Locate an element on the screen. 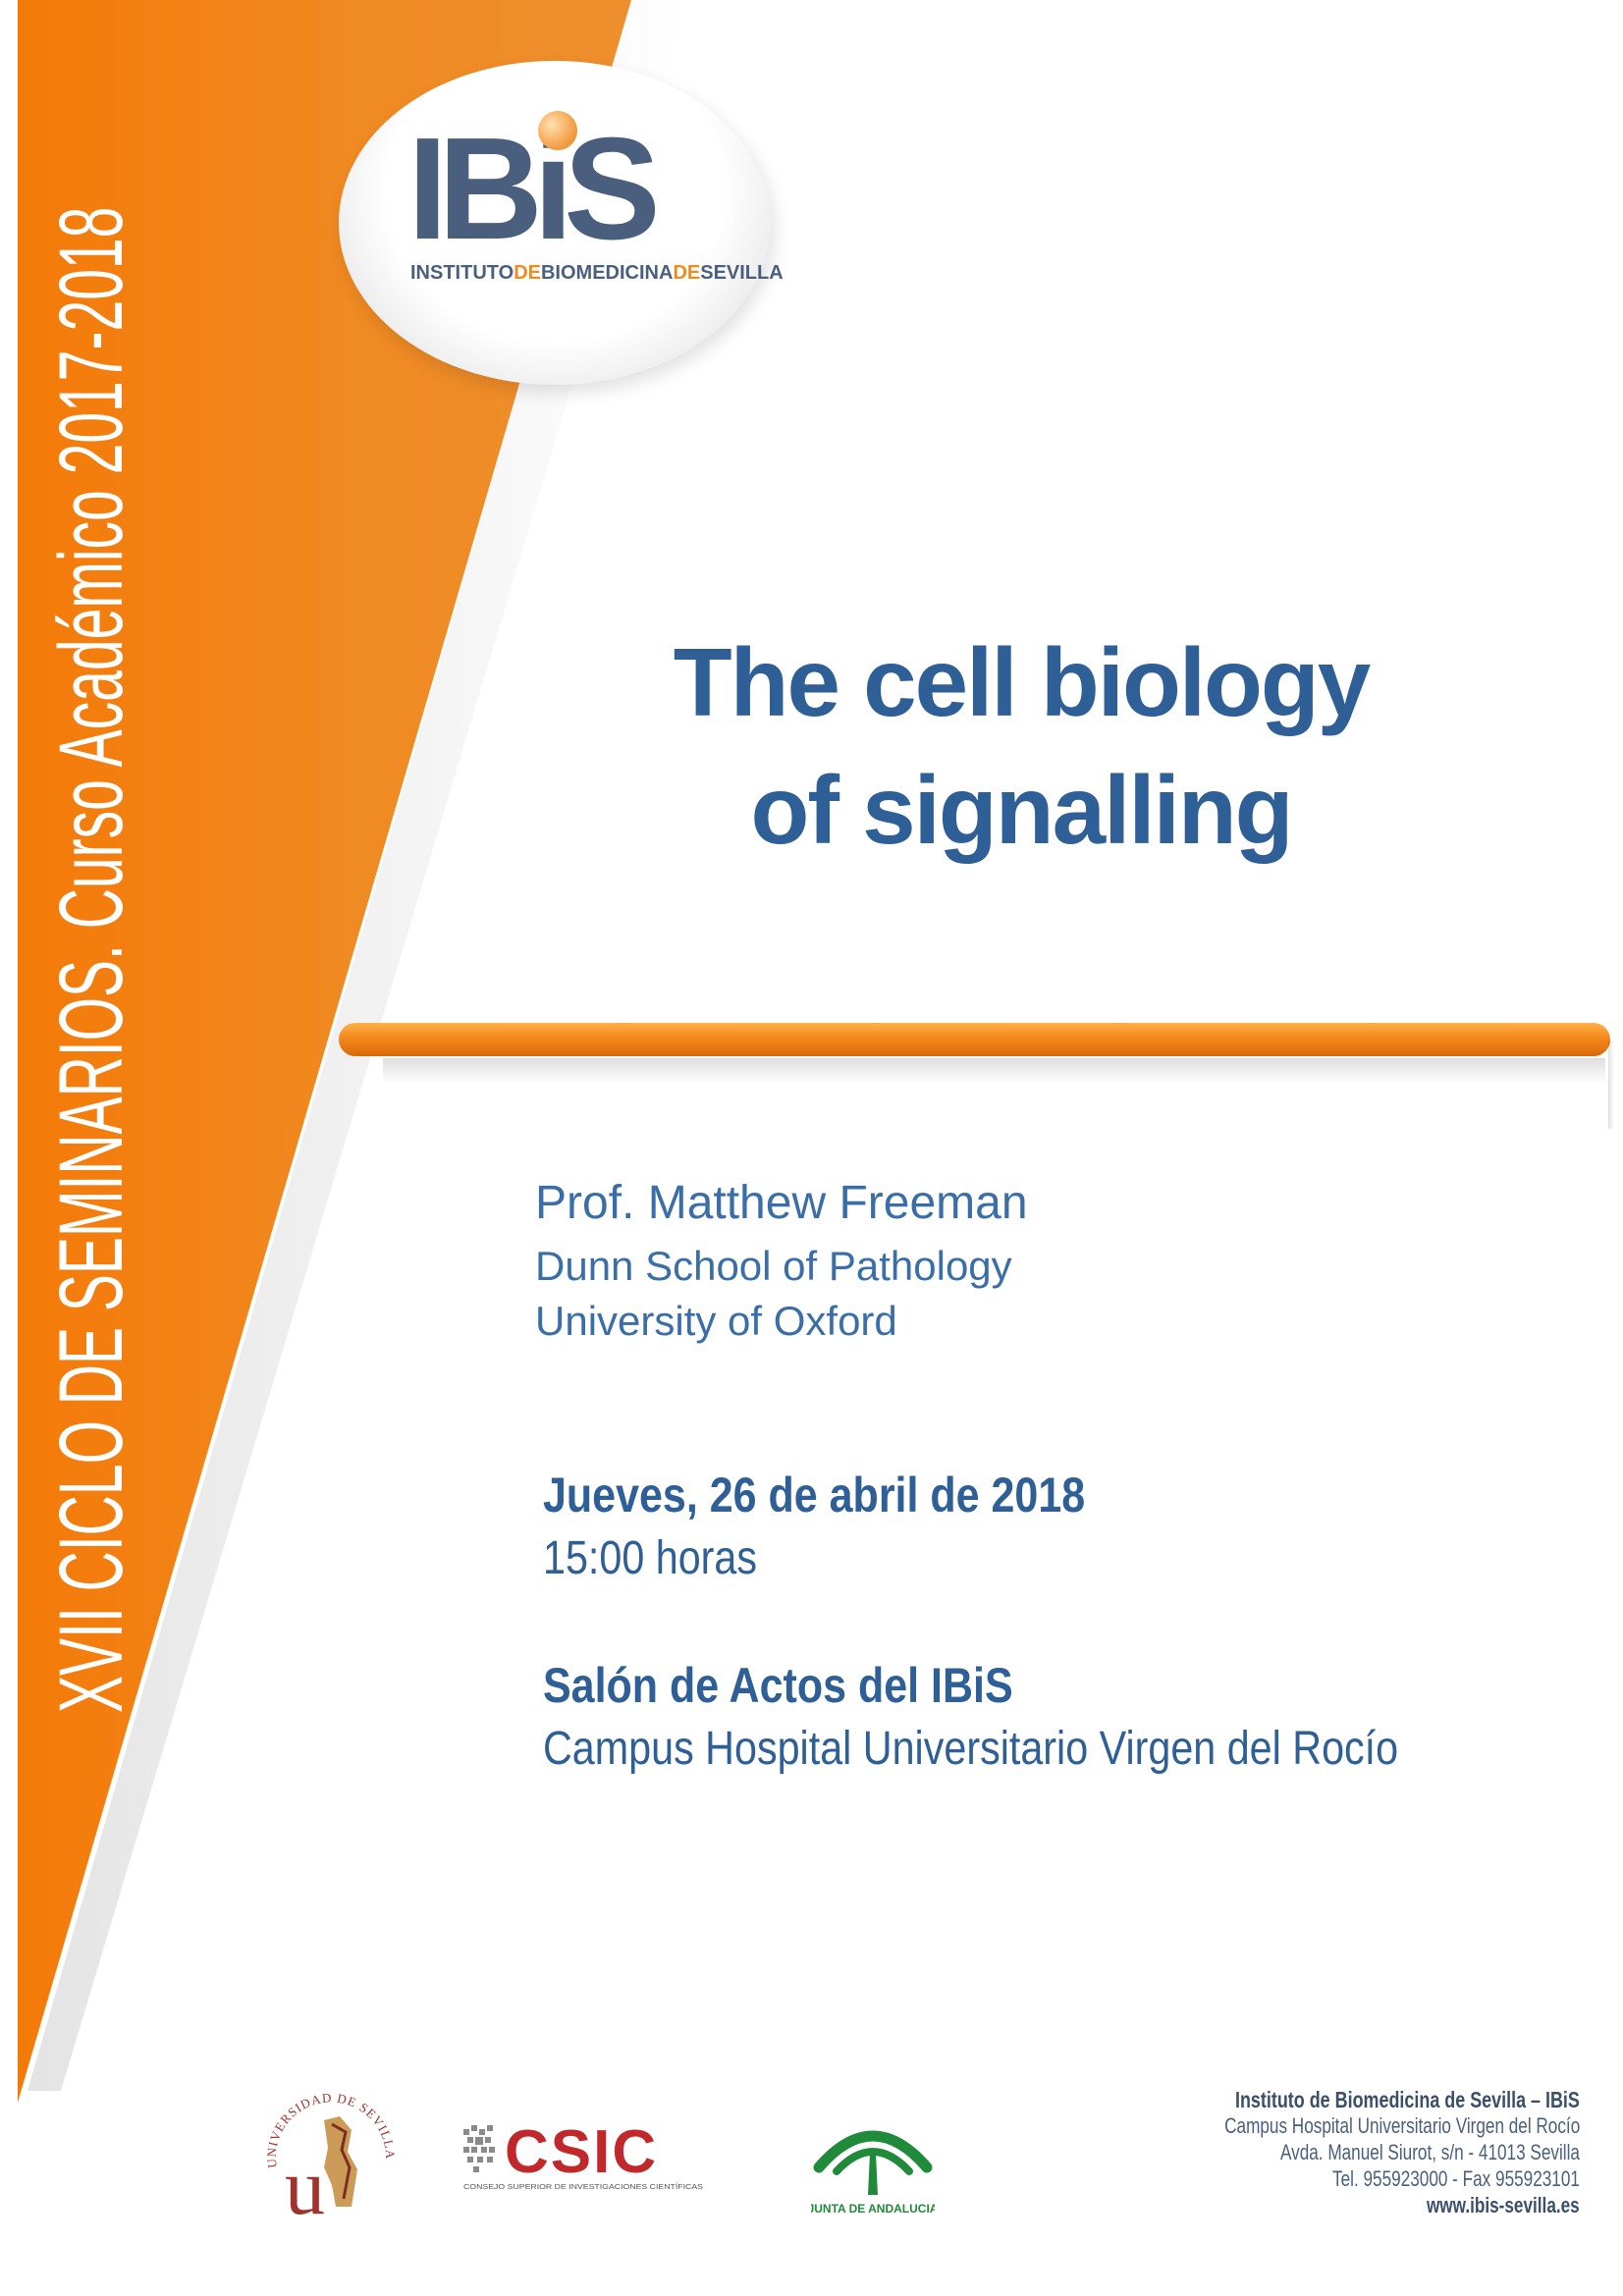 The image size is (1623, 2296). event-place: Salón de Actos del IBiS is located at coordinates (778, 1685).